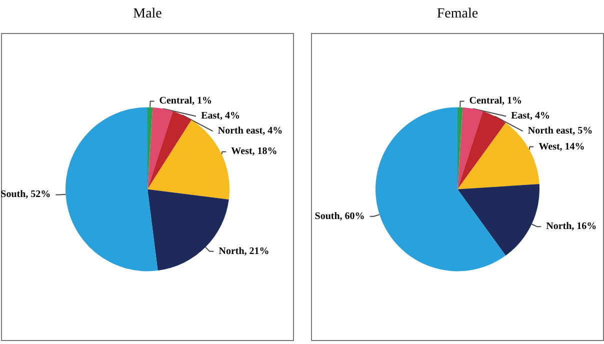 Image resolution: width=604 pixels, height=344 pixels. What do you see at coordinates (250, 131) in the screenshot?
I see `slice-label: North east, 4%` at bounding box center [250, 131].